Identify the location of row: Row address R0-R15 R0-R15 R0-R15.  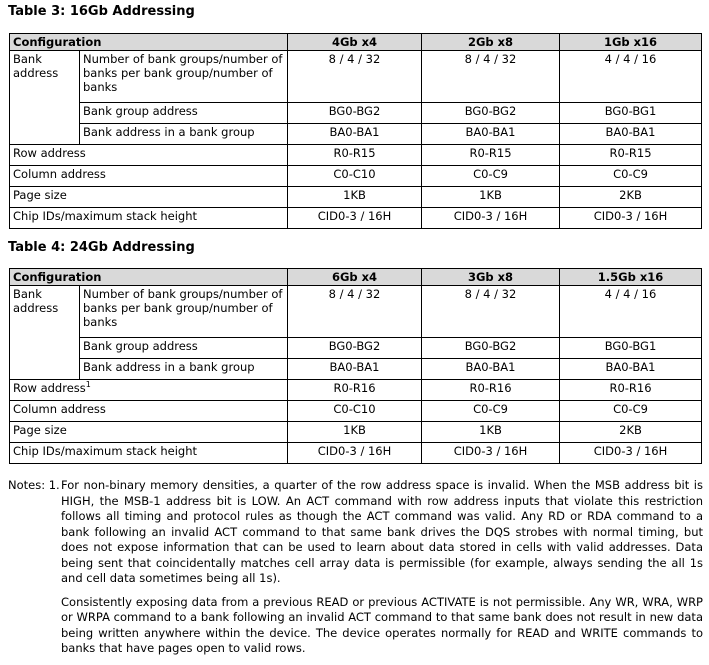
(355, 155).